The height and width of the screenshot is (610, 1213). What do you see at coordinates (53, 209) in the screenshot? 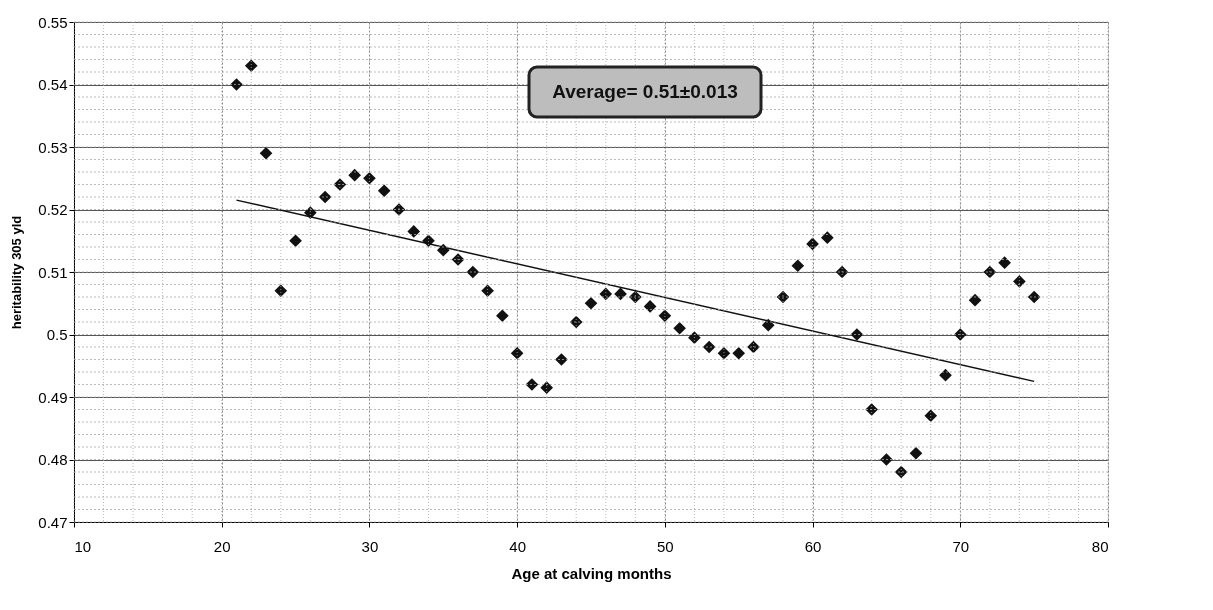
I see `y-tick-label: 0.52` at bounding box center [53, 209].